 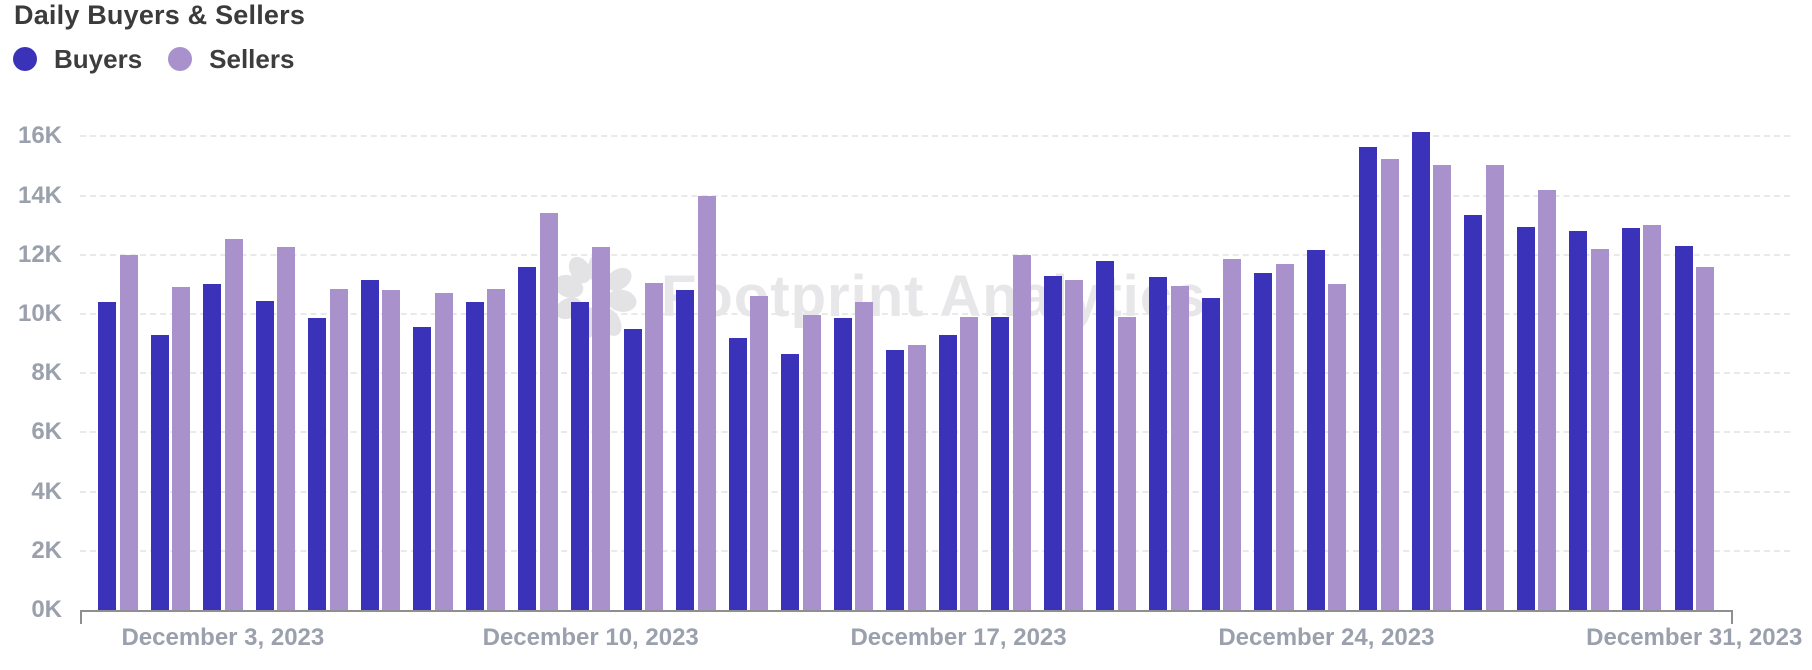 I want to click on x-tick-label-december-3-2023: December 3, 2023, so click(x=223, y=637).